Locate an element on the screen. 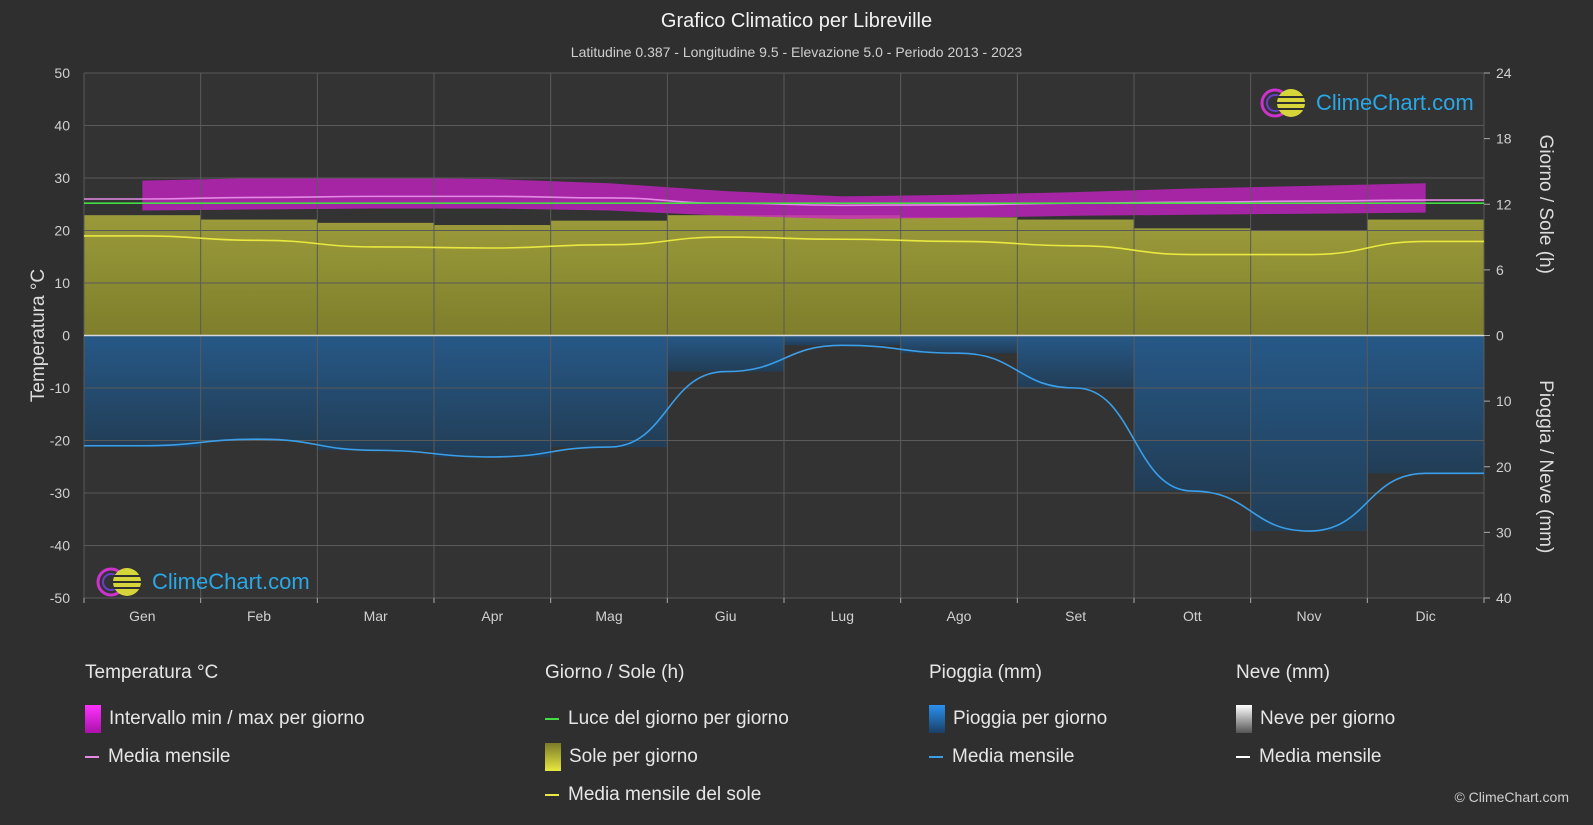 This screenshot has height=825, width=1593. copyright: © ClimeChart.com is located at coordinates (1511, 797).